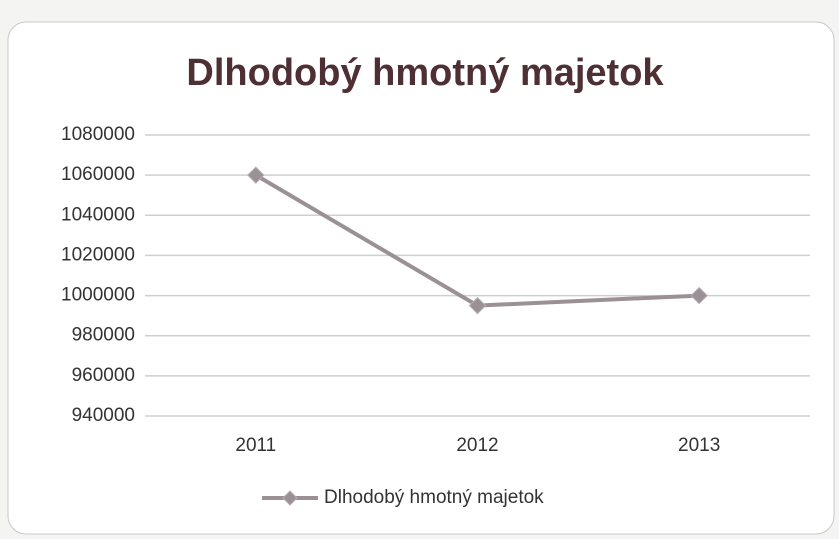 This screenshot has height=539, width=839. Describe the element at coordinates (425, 73) in the screenshot. I see `chart-title: Dlhodobý hmotný majetok` at that location.